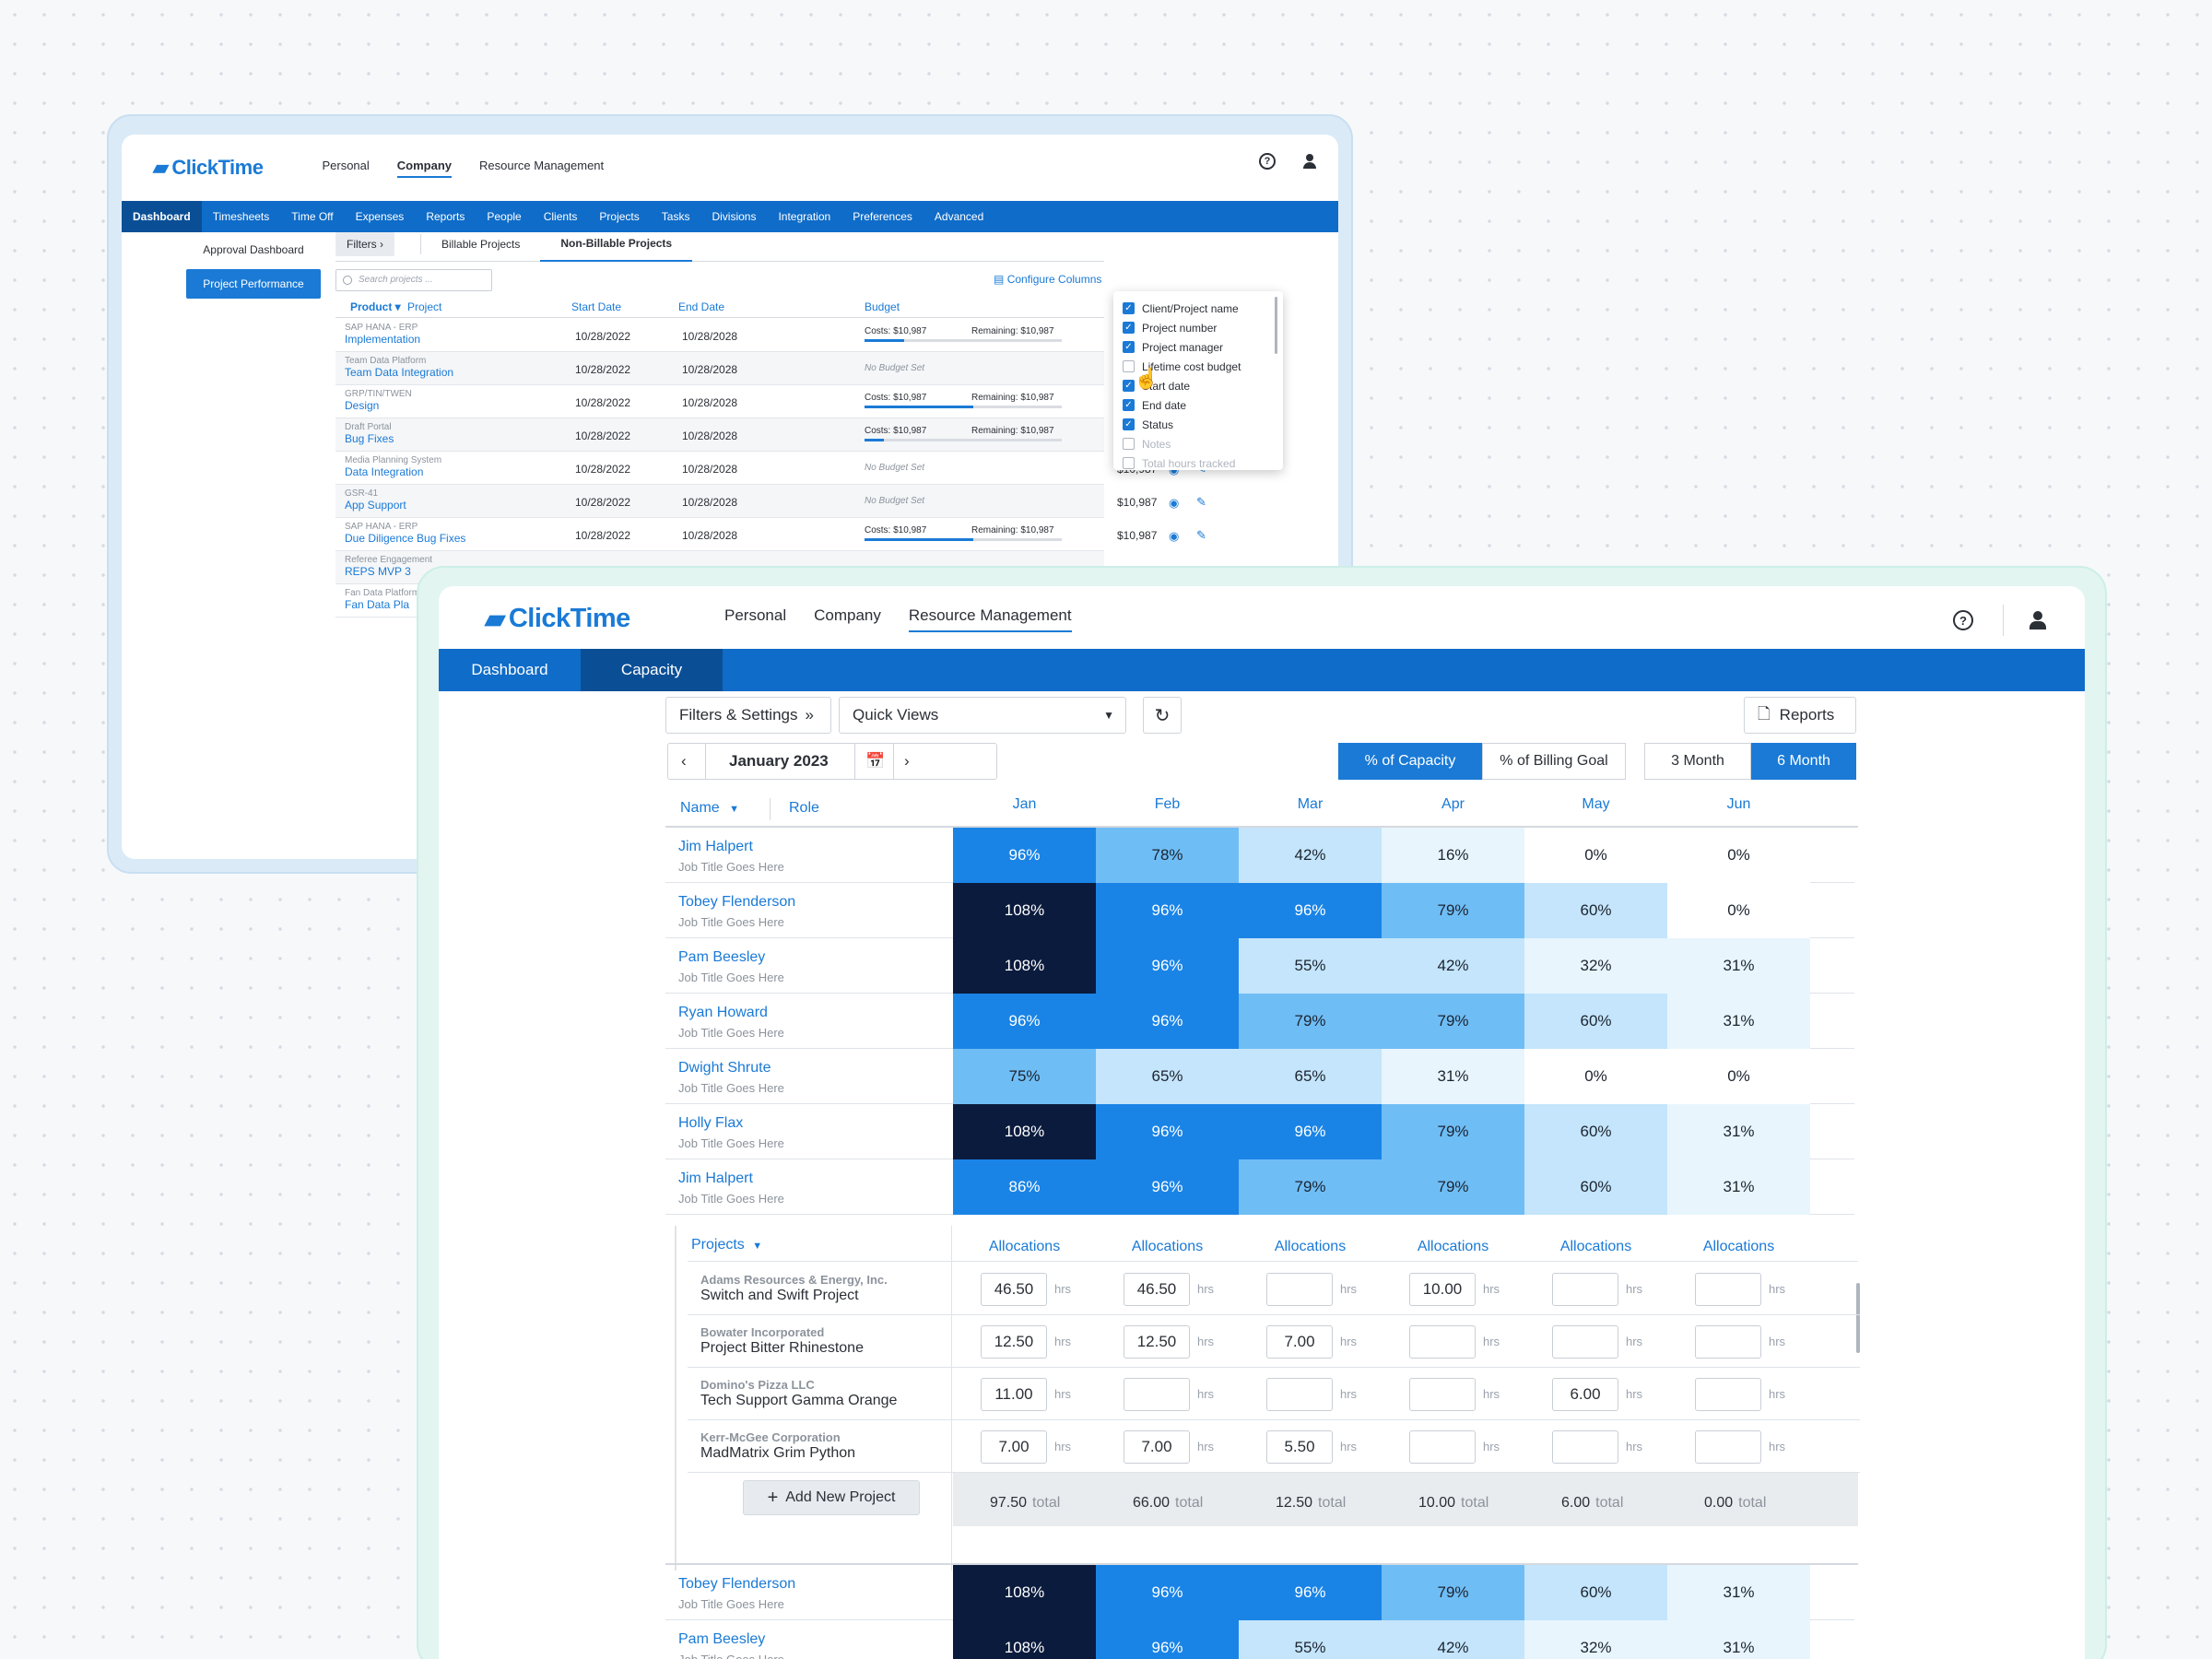 The image size is (2212, 1659). What do you see at coordinates (162, 216) in the screenshot?
I see `nav-item-dashboard: Dashboard` at bounding box center [162, 216].